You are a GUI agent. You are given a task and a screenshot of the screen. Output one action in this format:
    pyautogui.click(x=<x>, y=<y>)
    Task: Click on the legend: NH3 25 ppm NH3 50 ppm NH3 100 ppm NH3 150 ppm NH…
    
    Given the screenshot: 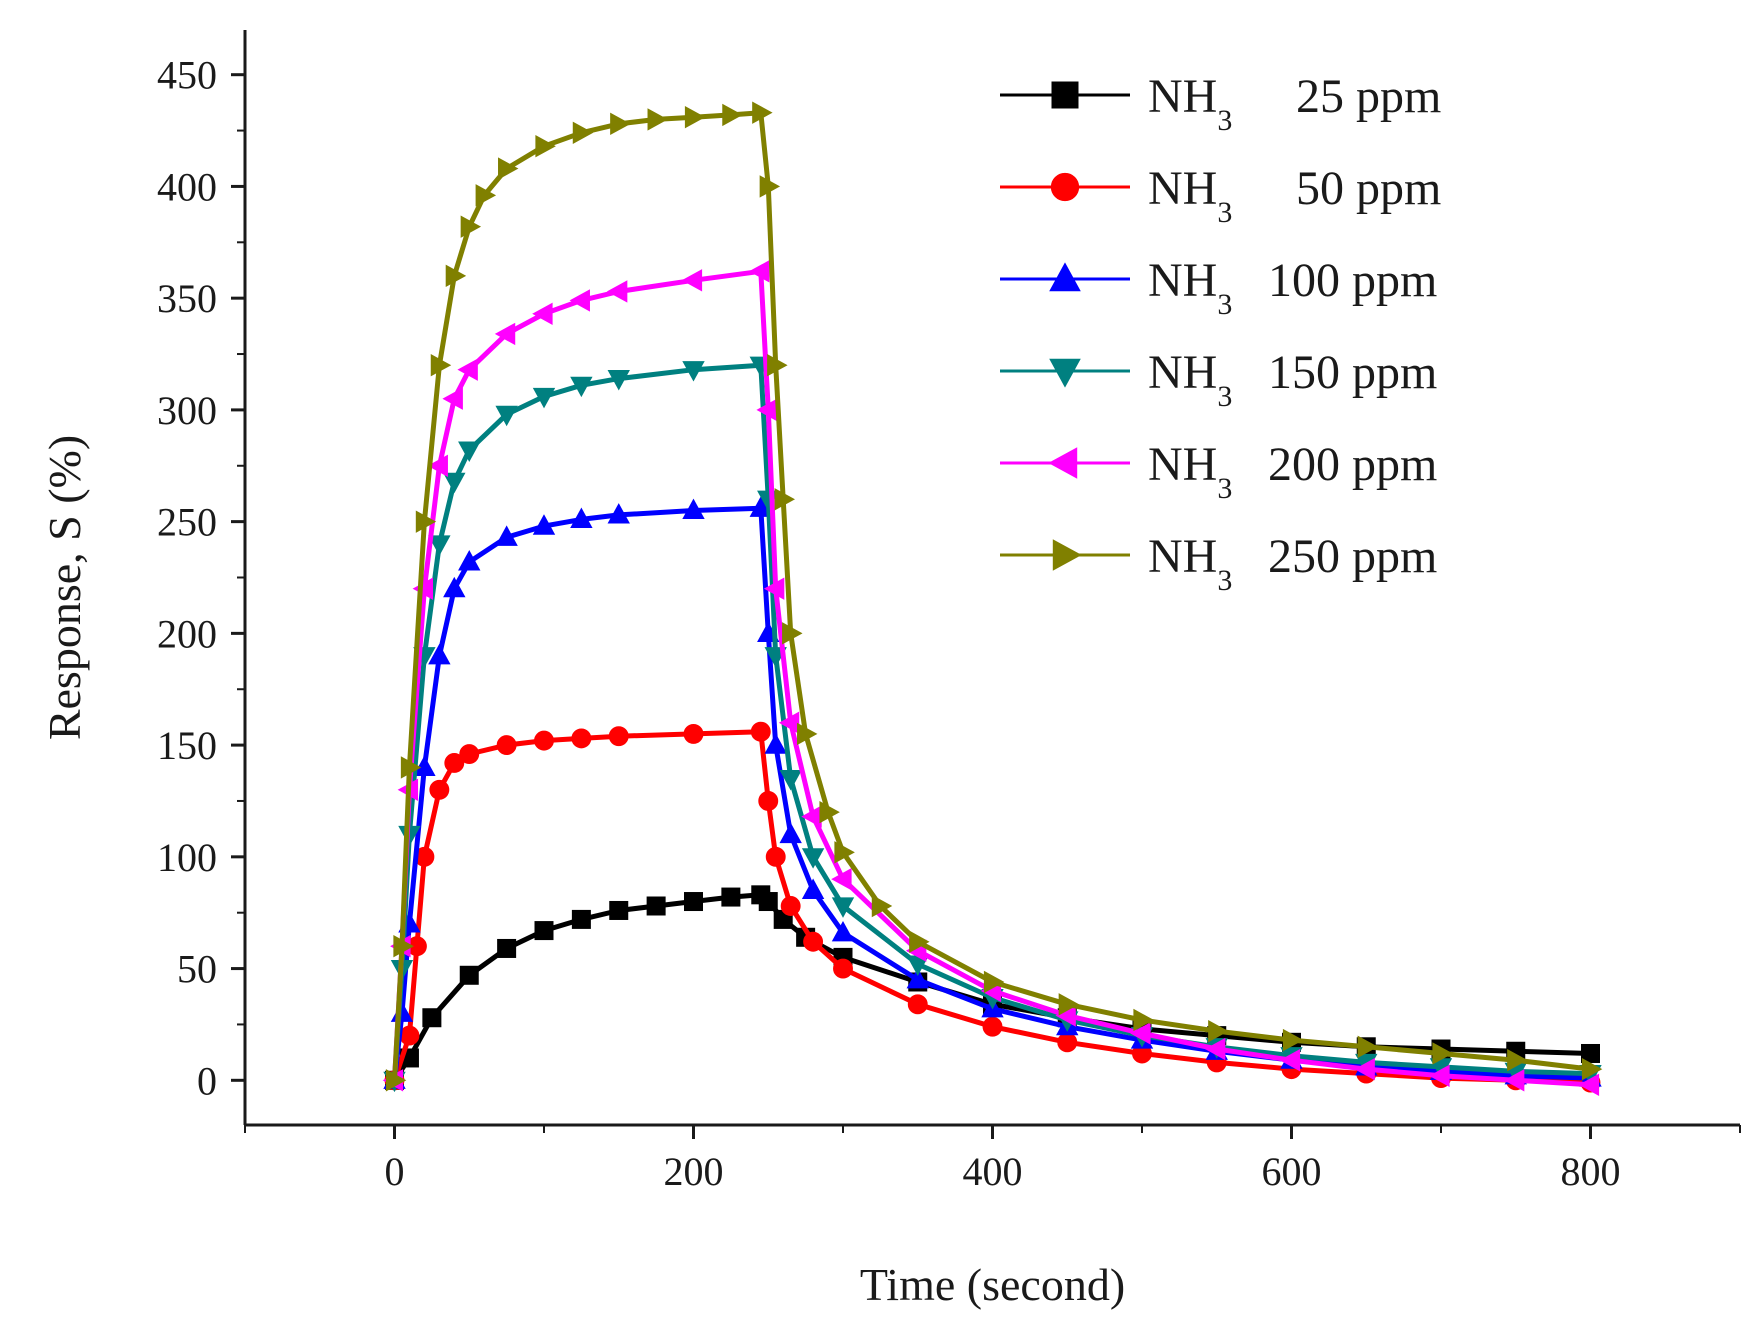 What is the action you would take?
    pyautogui.click(x=1220, y=333)
    